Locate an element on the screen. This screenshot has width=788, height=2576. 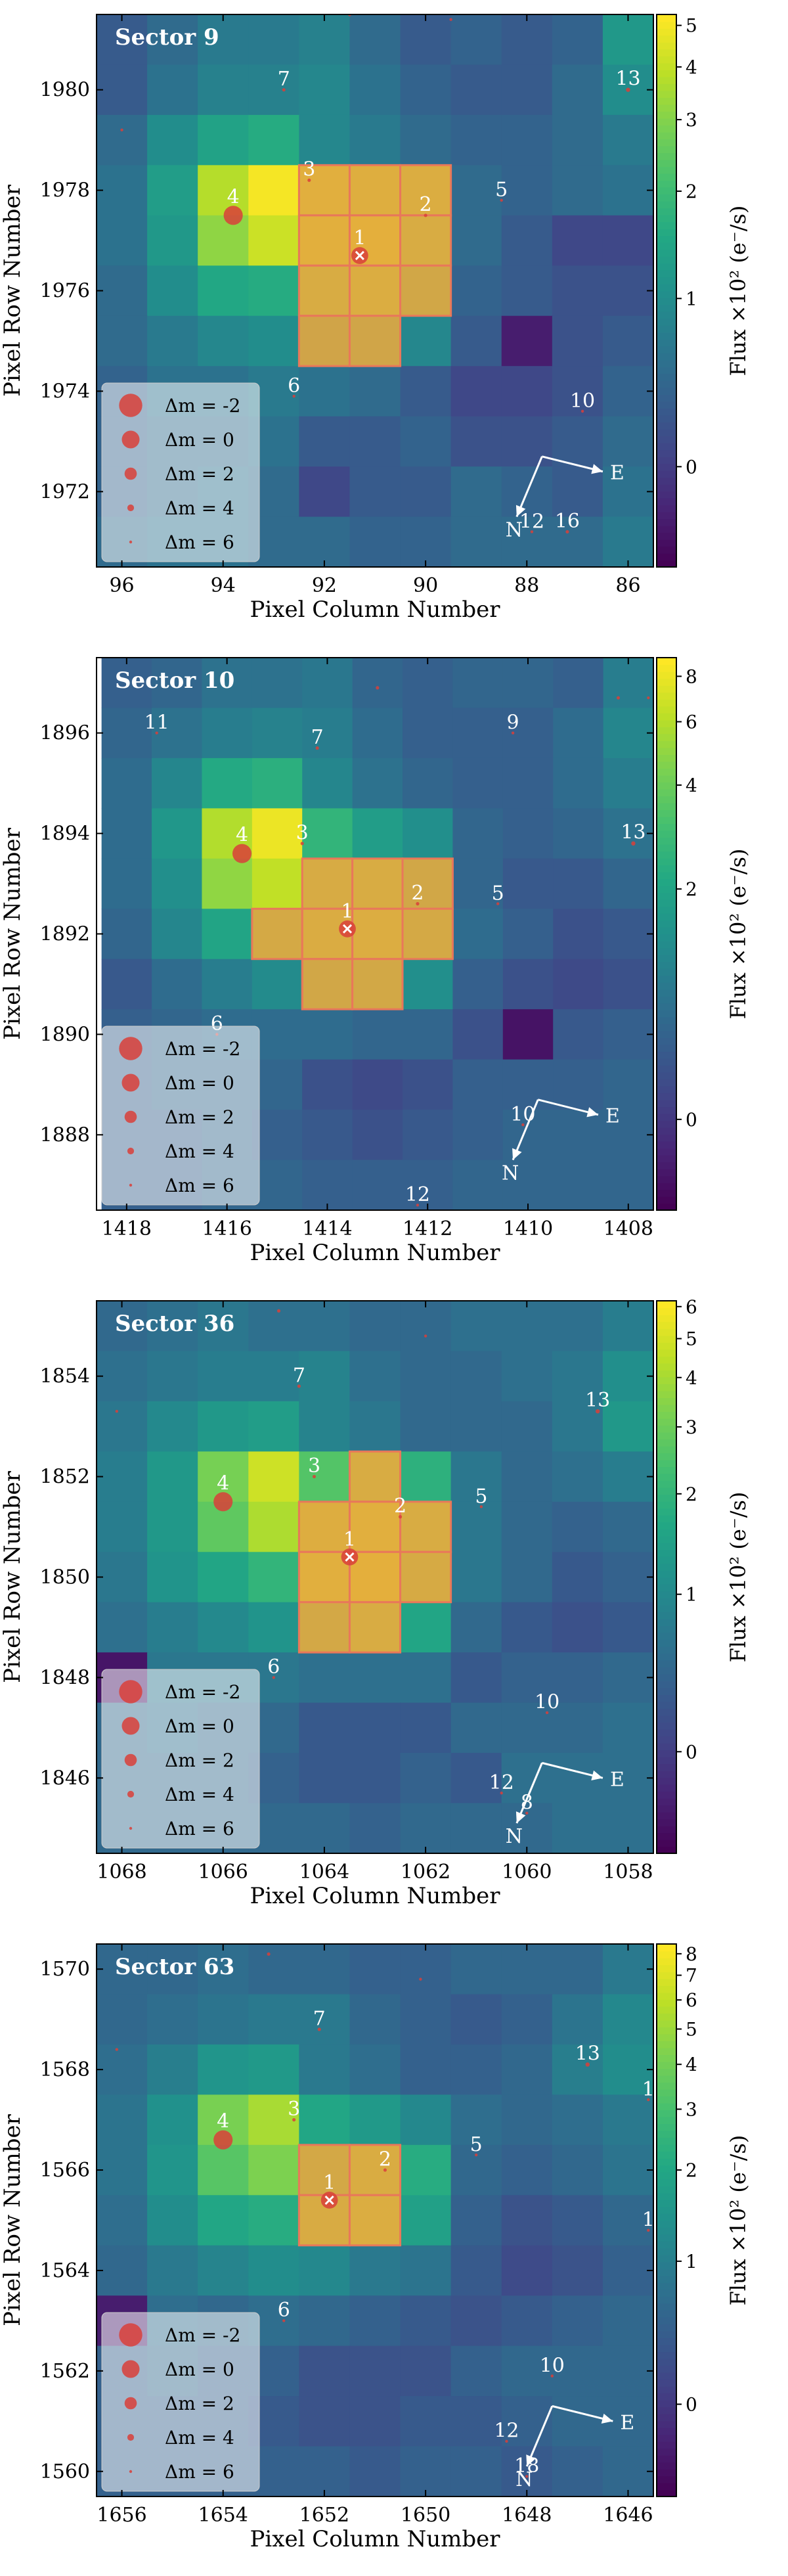
compass-east-label: E is located at coordinates (612, 1116).